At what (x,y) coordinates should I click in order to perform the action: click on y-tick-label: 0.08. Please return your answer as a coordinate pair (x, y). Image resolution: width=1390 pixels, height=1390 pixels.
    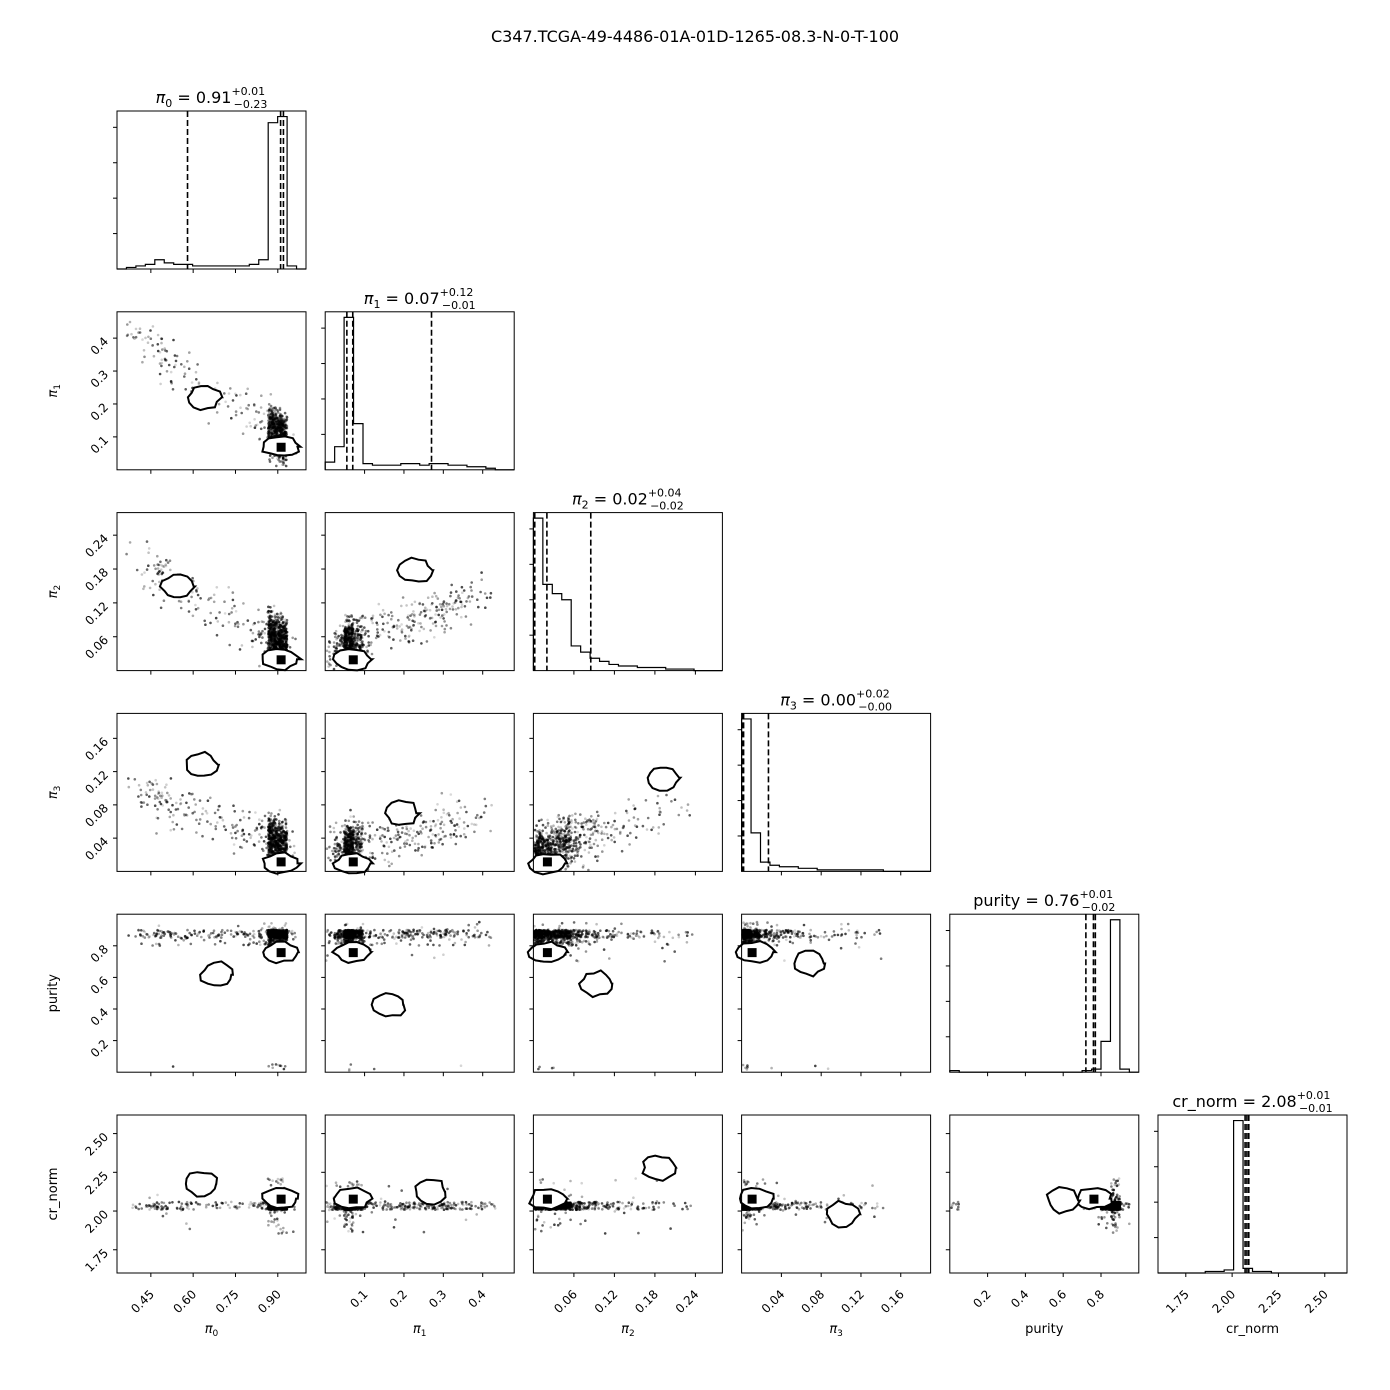
    Looking at the image, I should click on (96, 815).